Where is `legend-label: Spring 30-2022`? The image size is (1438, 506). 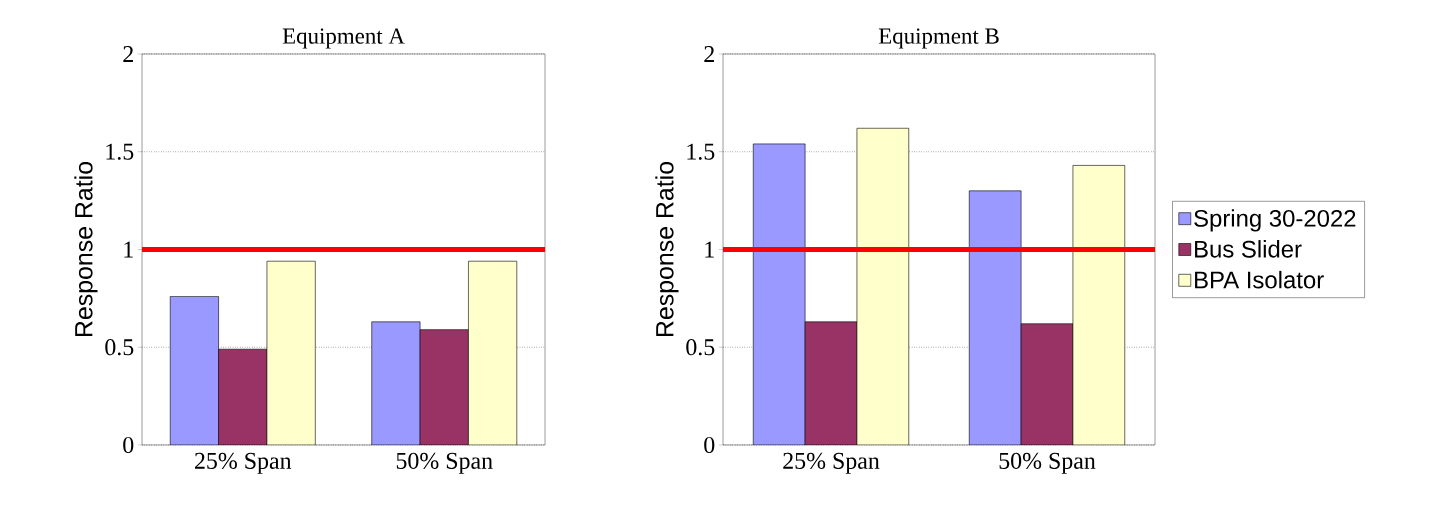
legend-label: Spring 30-2022 is located at coordinates (1275, 220).